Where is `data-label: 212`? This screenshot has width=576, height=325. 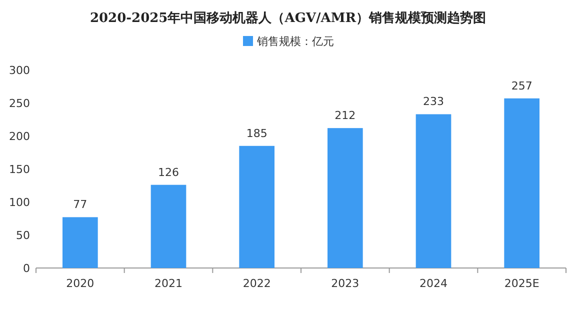 data-label: 212 is located at coordinates (345, 115).